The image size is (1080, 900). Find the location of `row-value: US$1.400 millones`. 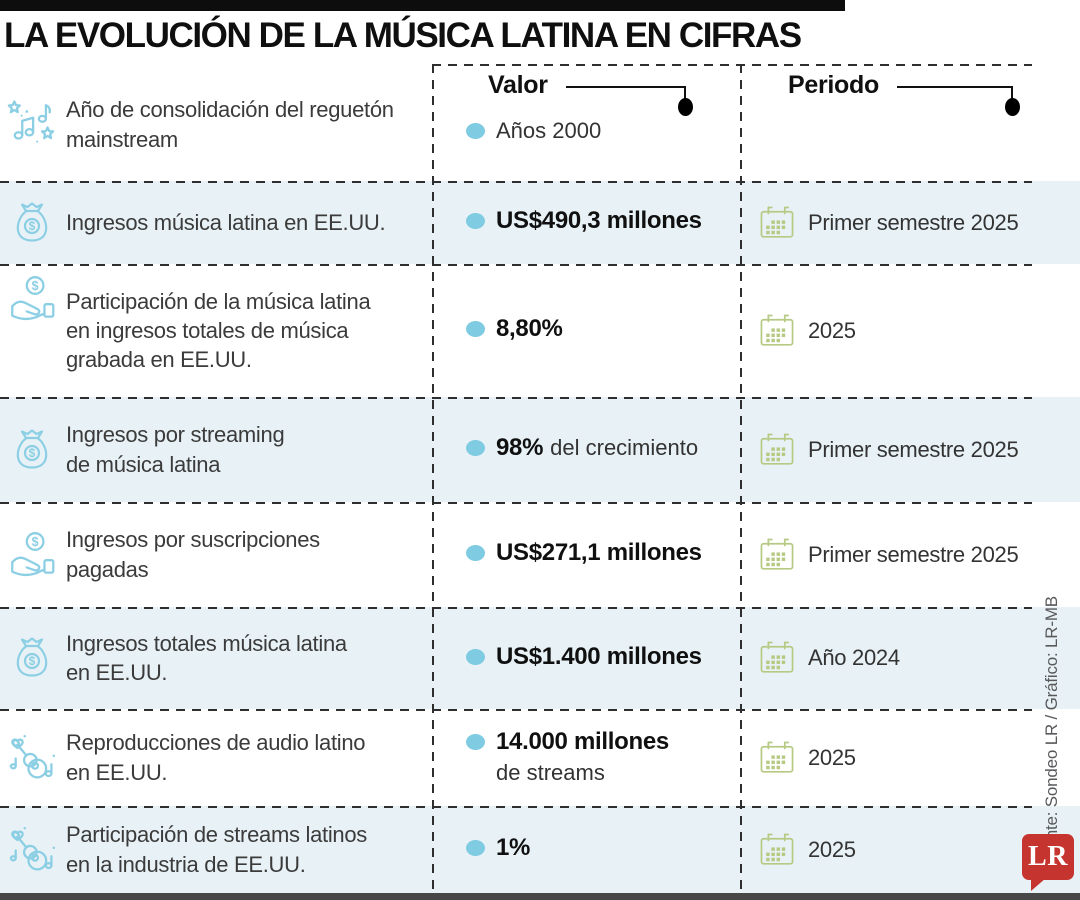

row-value: US$1.400 millones is located at coordinates (587, 658).